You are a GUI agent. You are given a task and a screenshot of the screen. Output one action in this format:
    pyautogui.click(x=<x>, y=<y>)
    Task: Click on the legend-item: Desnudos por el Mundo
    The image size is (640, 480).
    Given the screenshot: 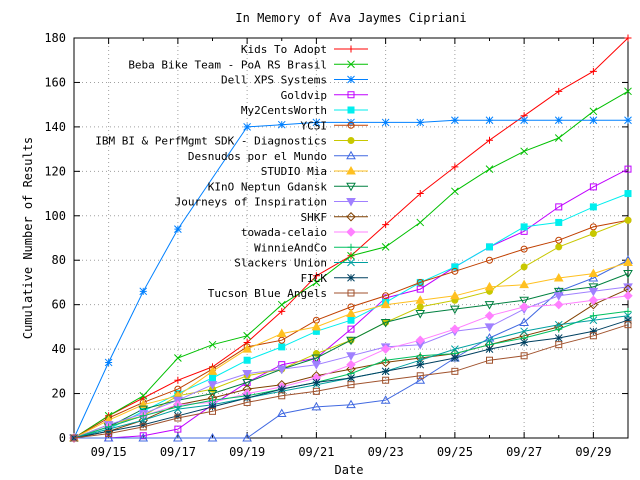 What is the action you would take?
    pyautogui.click(x=278, y=156)
    